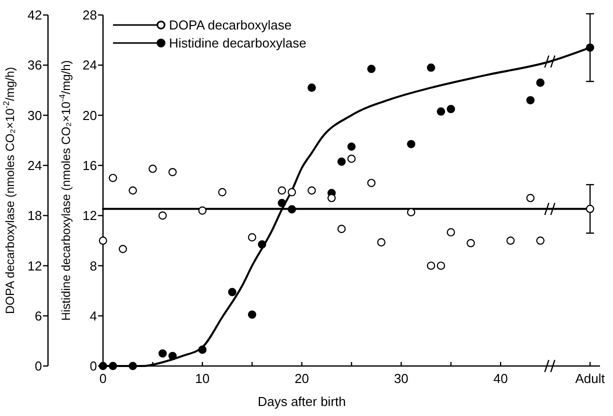  I want to click on x-tick-label: 10, so click(202, 378).